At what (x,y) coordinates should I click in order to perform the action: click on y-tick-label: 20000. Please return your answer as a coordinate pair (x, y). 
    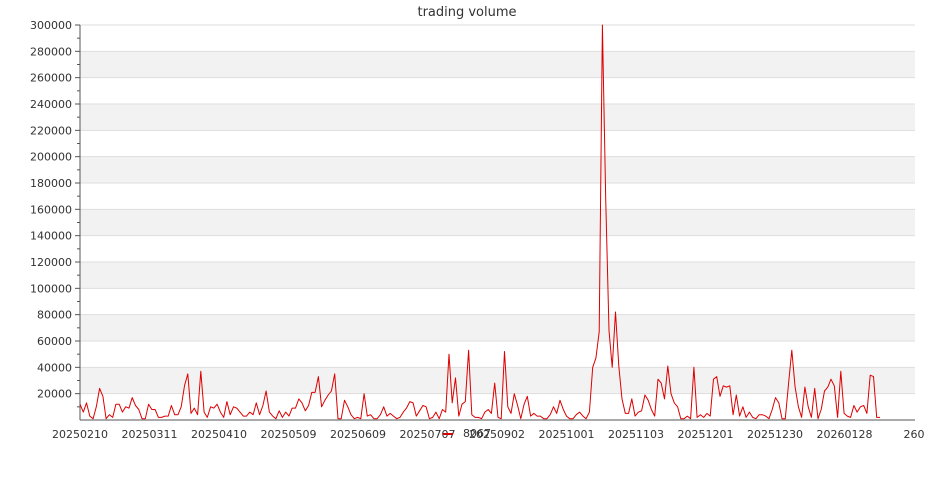
    Looking at the image, I should click on (54, 394).